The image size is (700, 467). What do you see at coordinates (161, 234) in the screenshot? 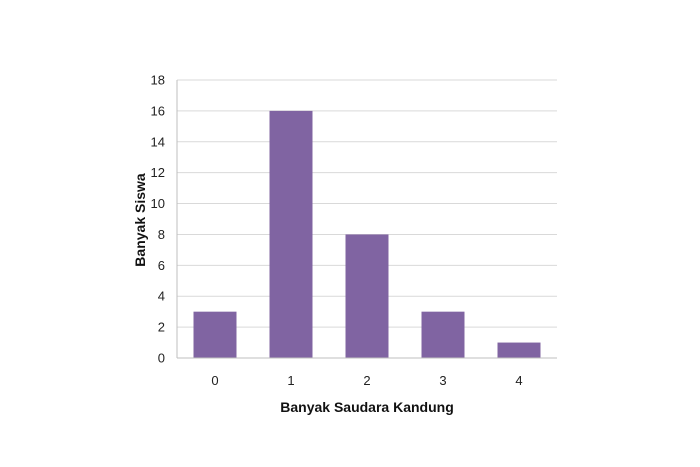
I see `y-tick-label: 8` at bounding box center [161, 234].